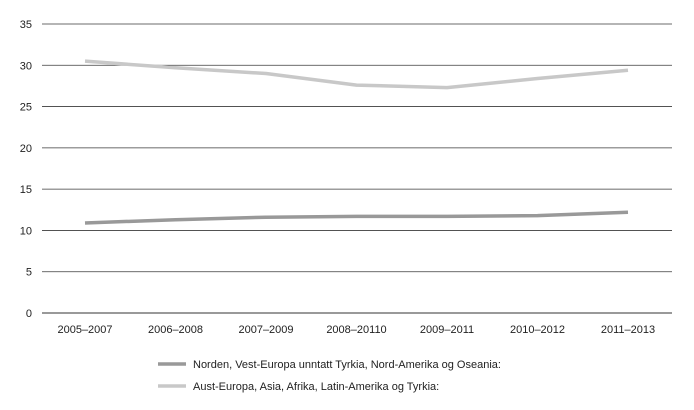  Describe the element at coordinates (26, 108) in the screenshot. I see `y-tick-label: 25` at that location.